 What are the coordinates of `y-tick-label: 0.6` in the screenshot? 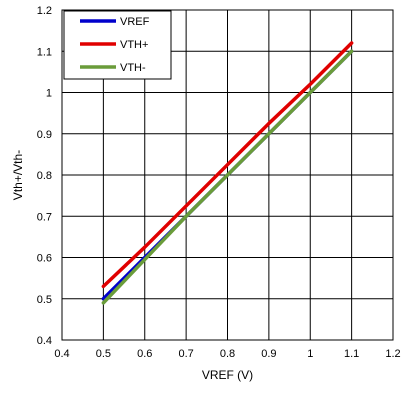 It's located at (44, 259).